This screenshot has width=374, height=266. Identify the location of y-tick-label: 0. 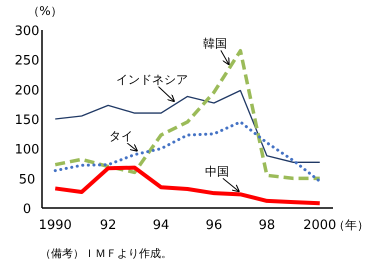
(27, 209).